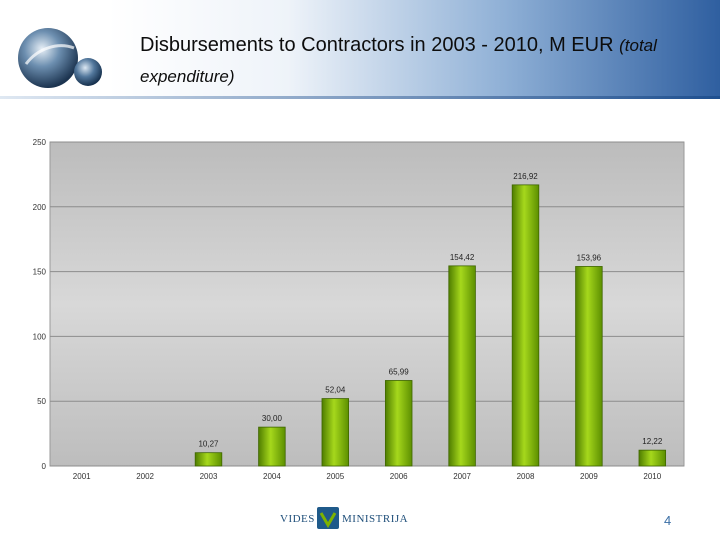 This screenshot has width=720, height=540. I want to click on footer-logo: VIDES MINISTRIJA, so click(344, 518).